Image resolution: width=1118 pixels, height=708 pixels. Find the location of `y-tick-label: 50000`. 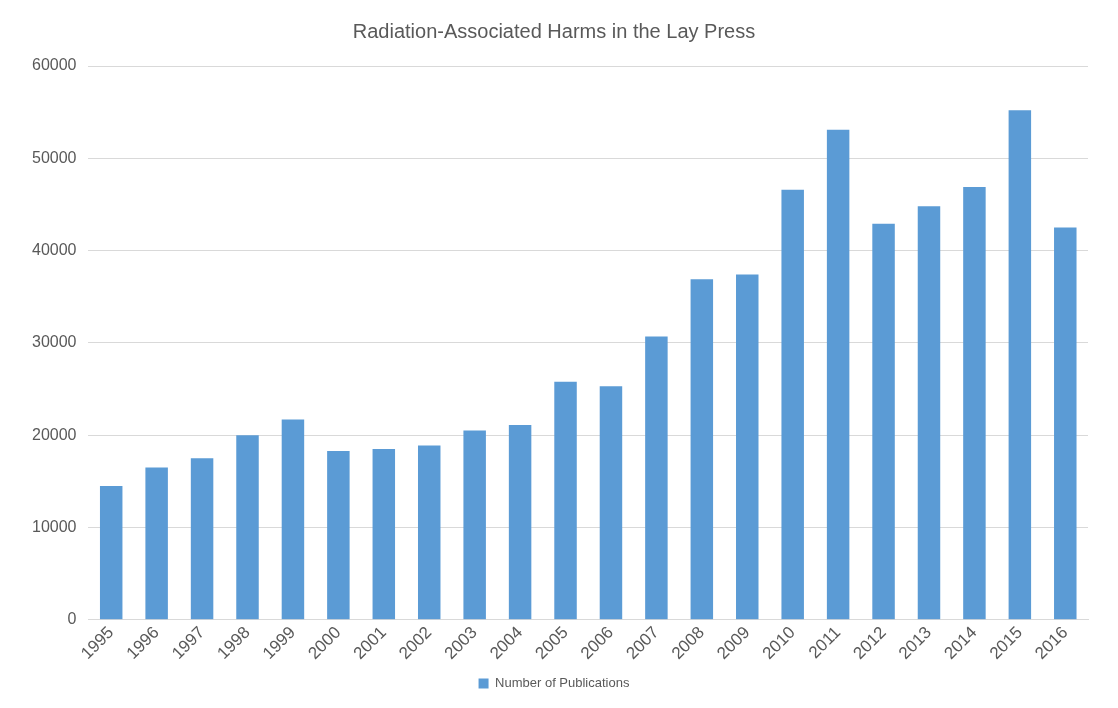

y-tick-label: 50000 is located at coordinates (54, 157).